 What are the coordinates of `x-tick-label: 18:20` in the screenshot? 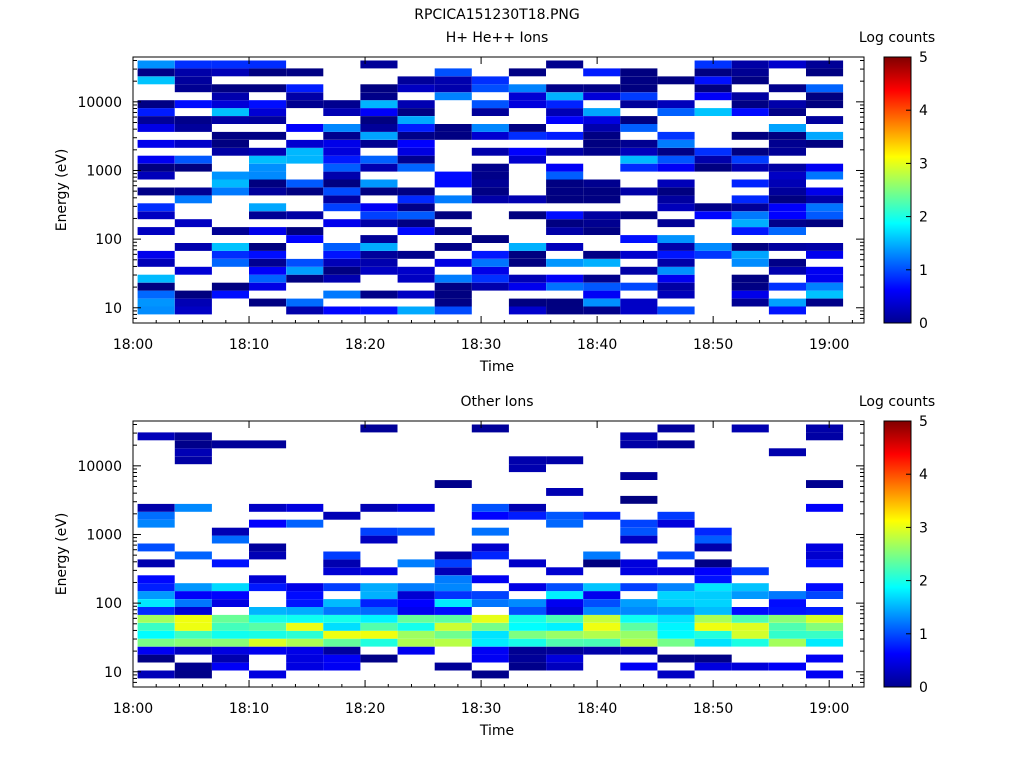 It's located at (365, 709).